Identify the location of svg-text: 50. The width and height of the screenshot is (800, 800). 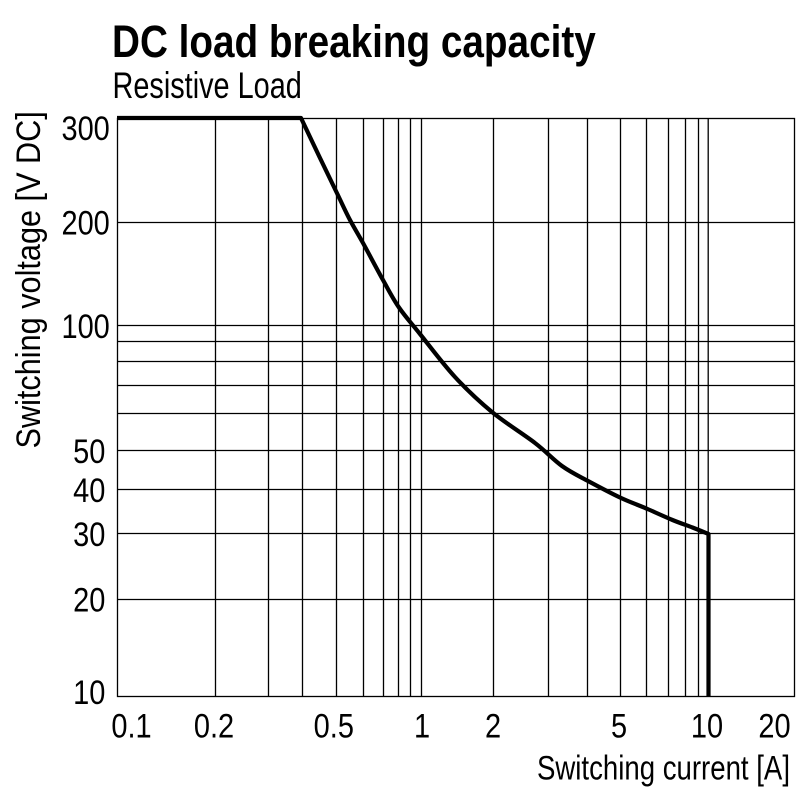
(89, 451).